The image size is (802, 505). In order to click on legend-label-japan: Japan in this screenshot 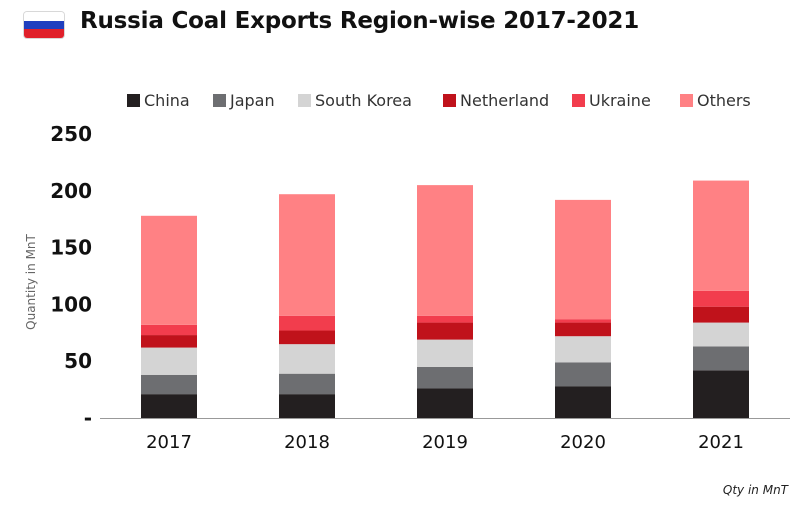, I will do `click(252, 100)`.